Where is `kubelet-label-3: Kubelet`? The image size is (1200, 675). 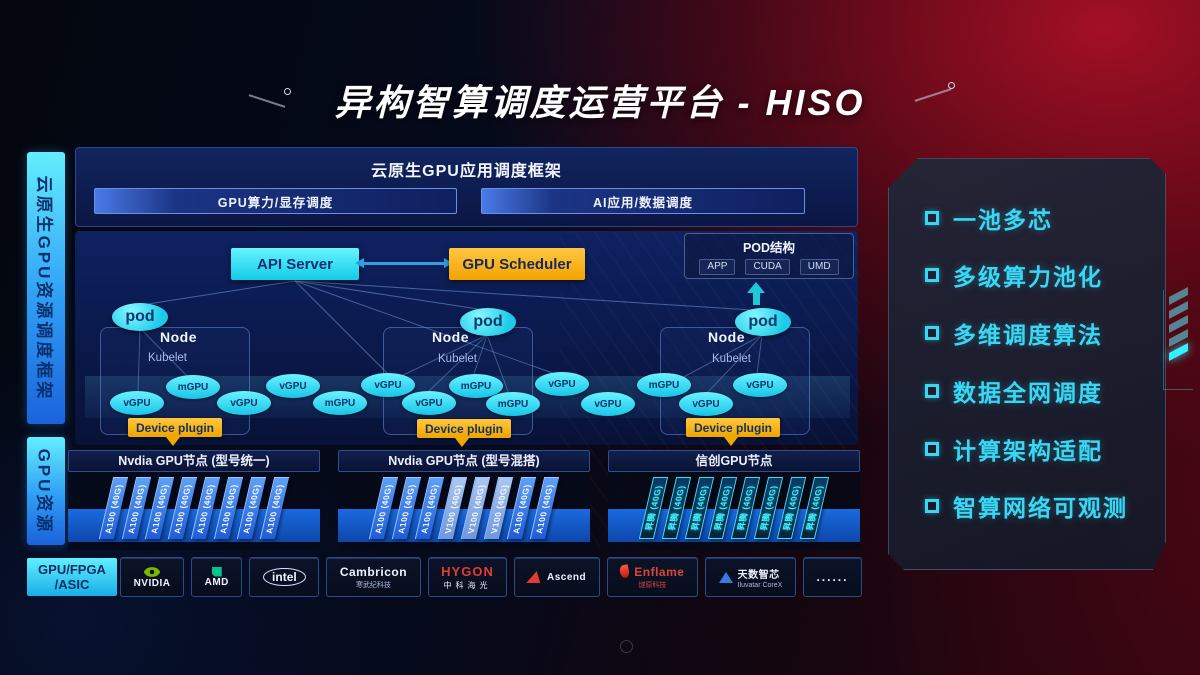
kubelet-label-3: Kubelet is located at coordinates (732, 359).